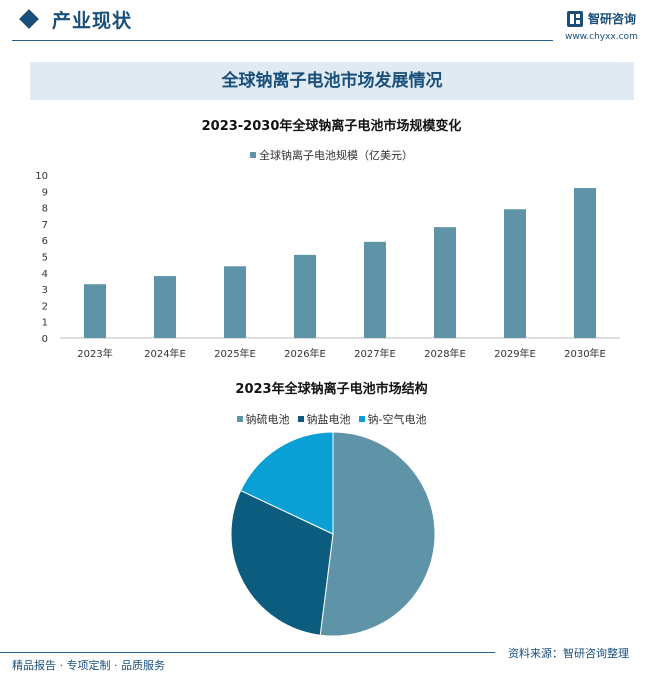 Image resolution: width=663 pixels, height=677 pixels. I want to click on diamond-icon, so click(29, 19).